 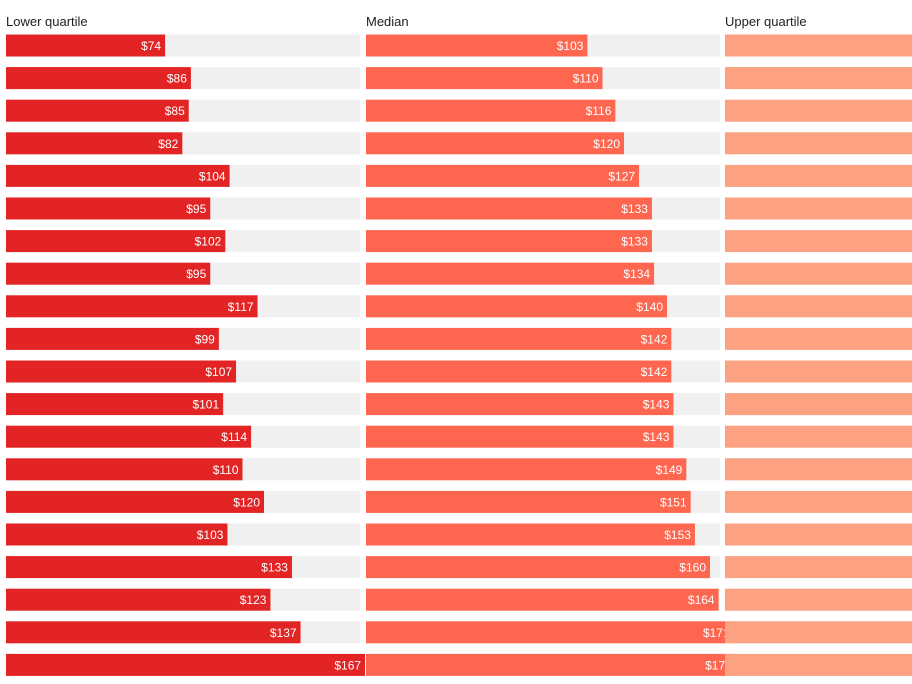 I want to click on median-value-label: $110, so click(x=586, y=79).